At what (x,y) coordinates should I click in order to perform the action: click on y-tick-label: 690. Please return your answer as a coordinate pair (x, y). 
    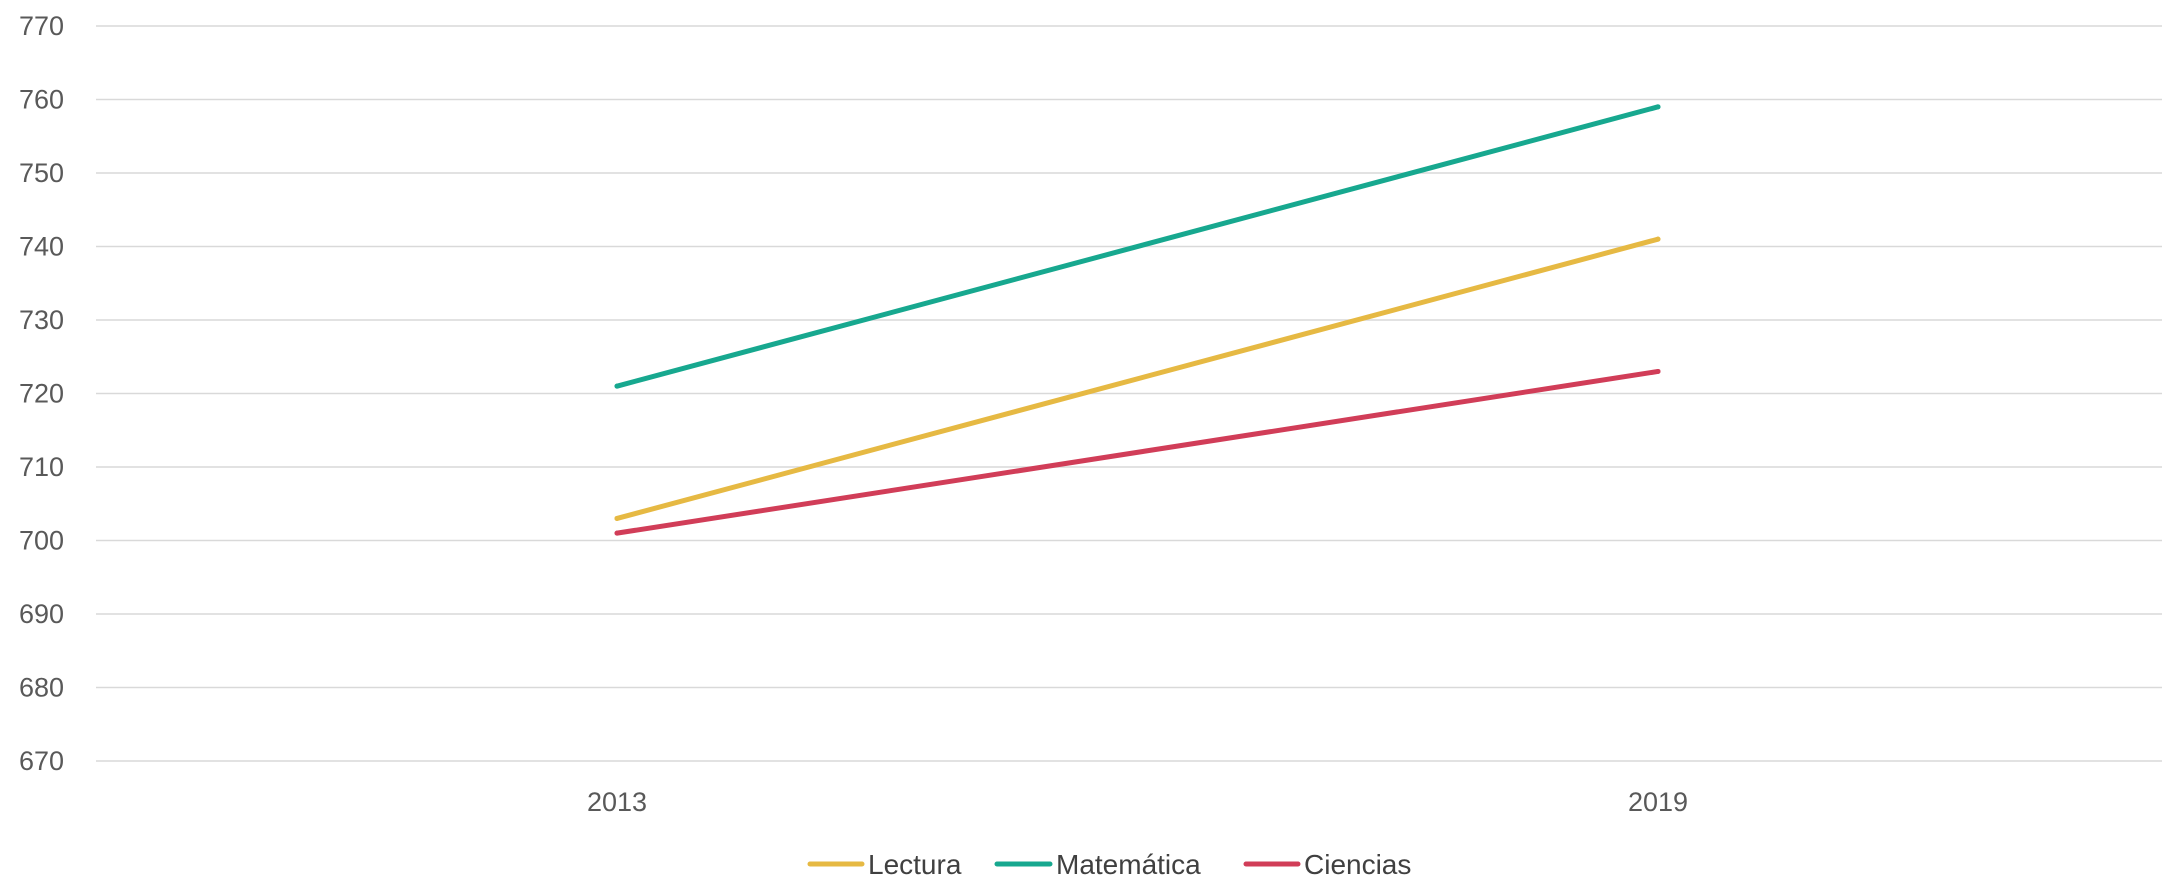
    Looking at the image, I should click on (41, 614).